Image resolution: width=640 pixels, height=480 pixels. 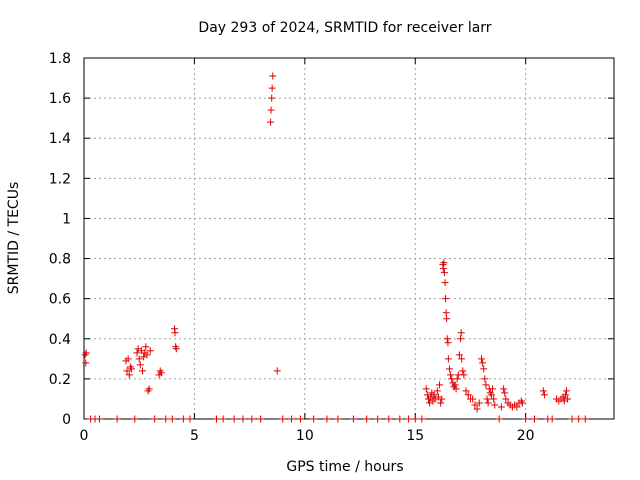 I want to click on y-tick-label: 0.6, so click(x=60, y=300).